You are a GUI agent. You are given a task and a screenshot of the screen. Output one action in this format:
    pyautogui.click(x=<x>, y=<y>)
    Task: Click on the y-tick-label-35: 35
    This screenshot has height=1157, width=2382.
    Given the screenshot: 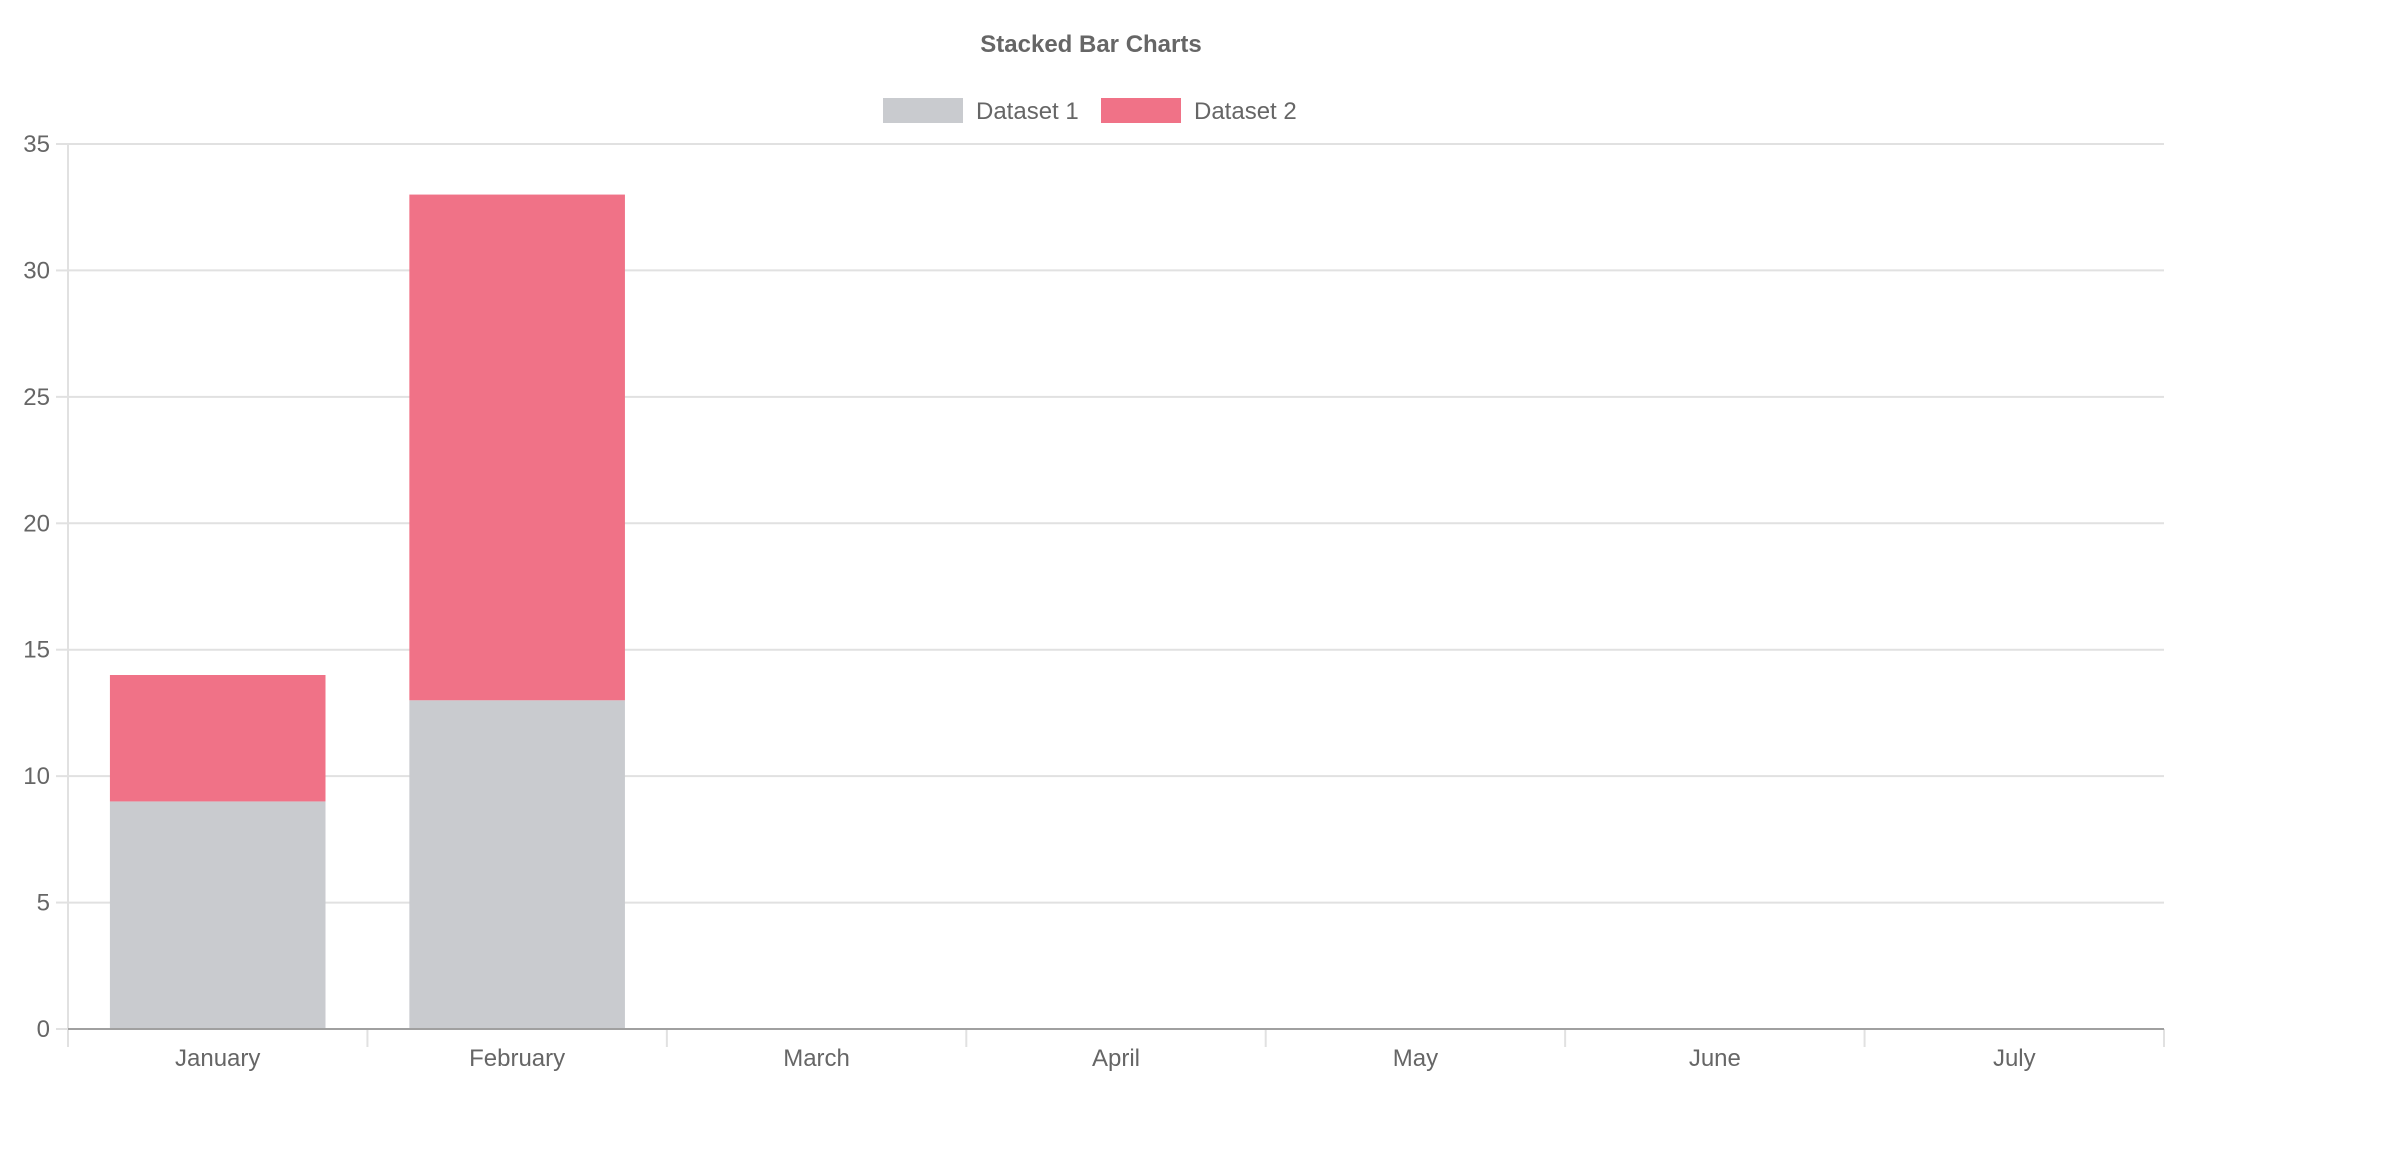 What is the action you would take?
    pyautogui.click(x=36, y=144)
    